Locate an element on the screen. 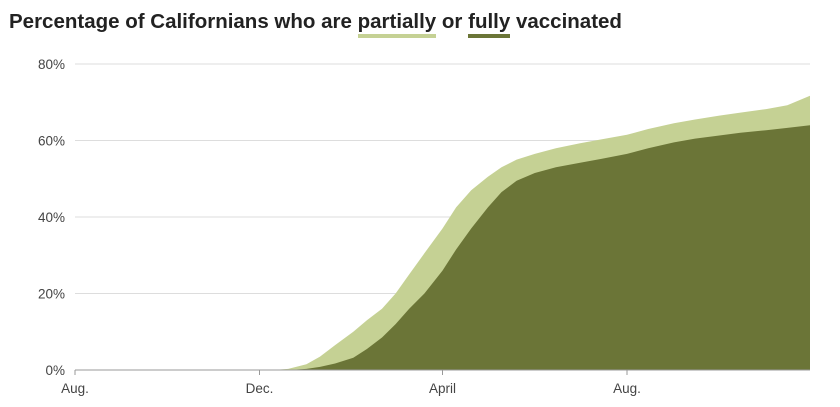 This screenshot has height=407, width=840. title-suffix: vaccinated is located at coordinates (566, 21).